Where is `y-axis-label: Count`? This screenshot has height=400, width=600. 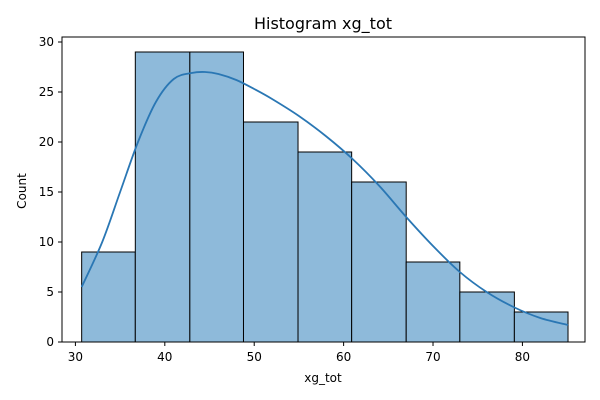
y-axis-label: Count is located at coordinates (22, 191).